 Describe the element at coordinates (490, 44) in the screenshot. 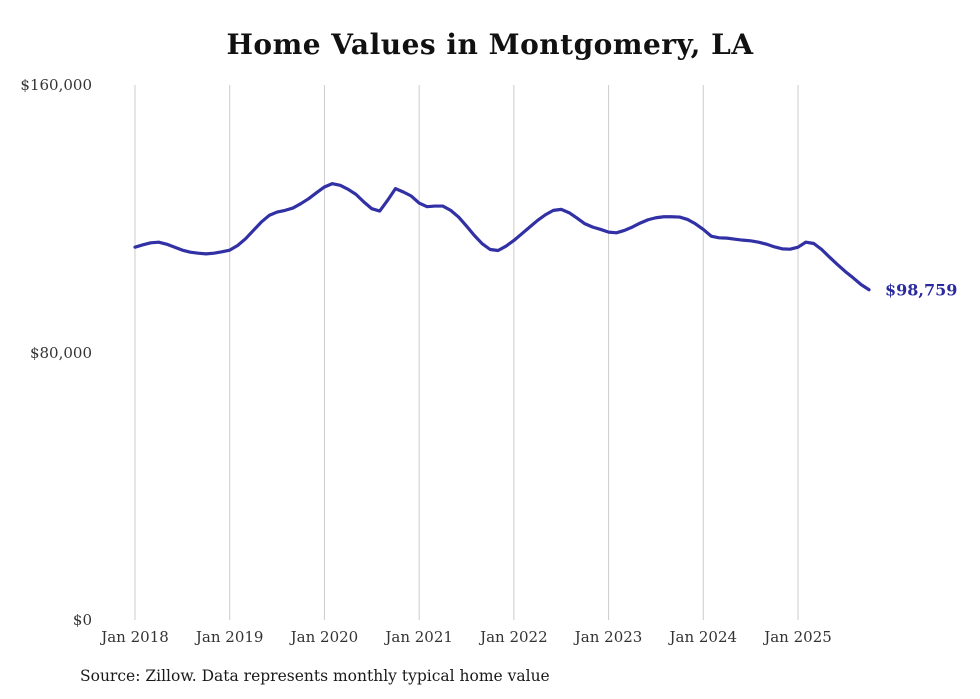

I see `chart-title: Home Values in Montgomery, LA` at that location.